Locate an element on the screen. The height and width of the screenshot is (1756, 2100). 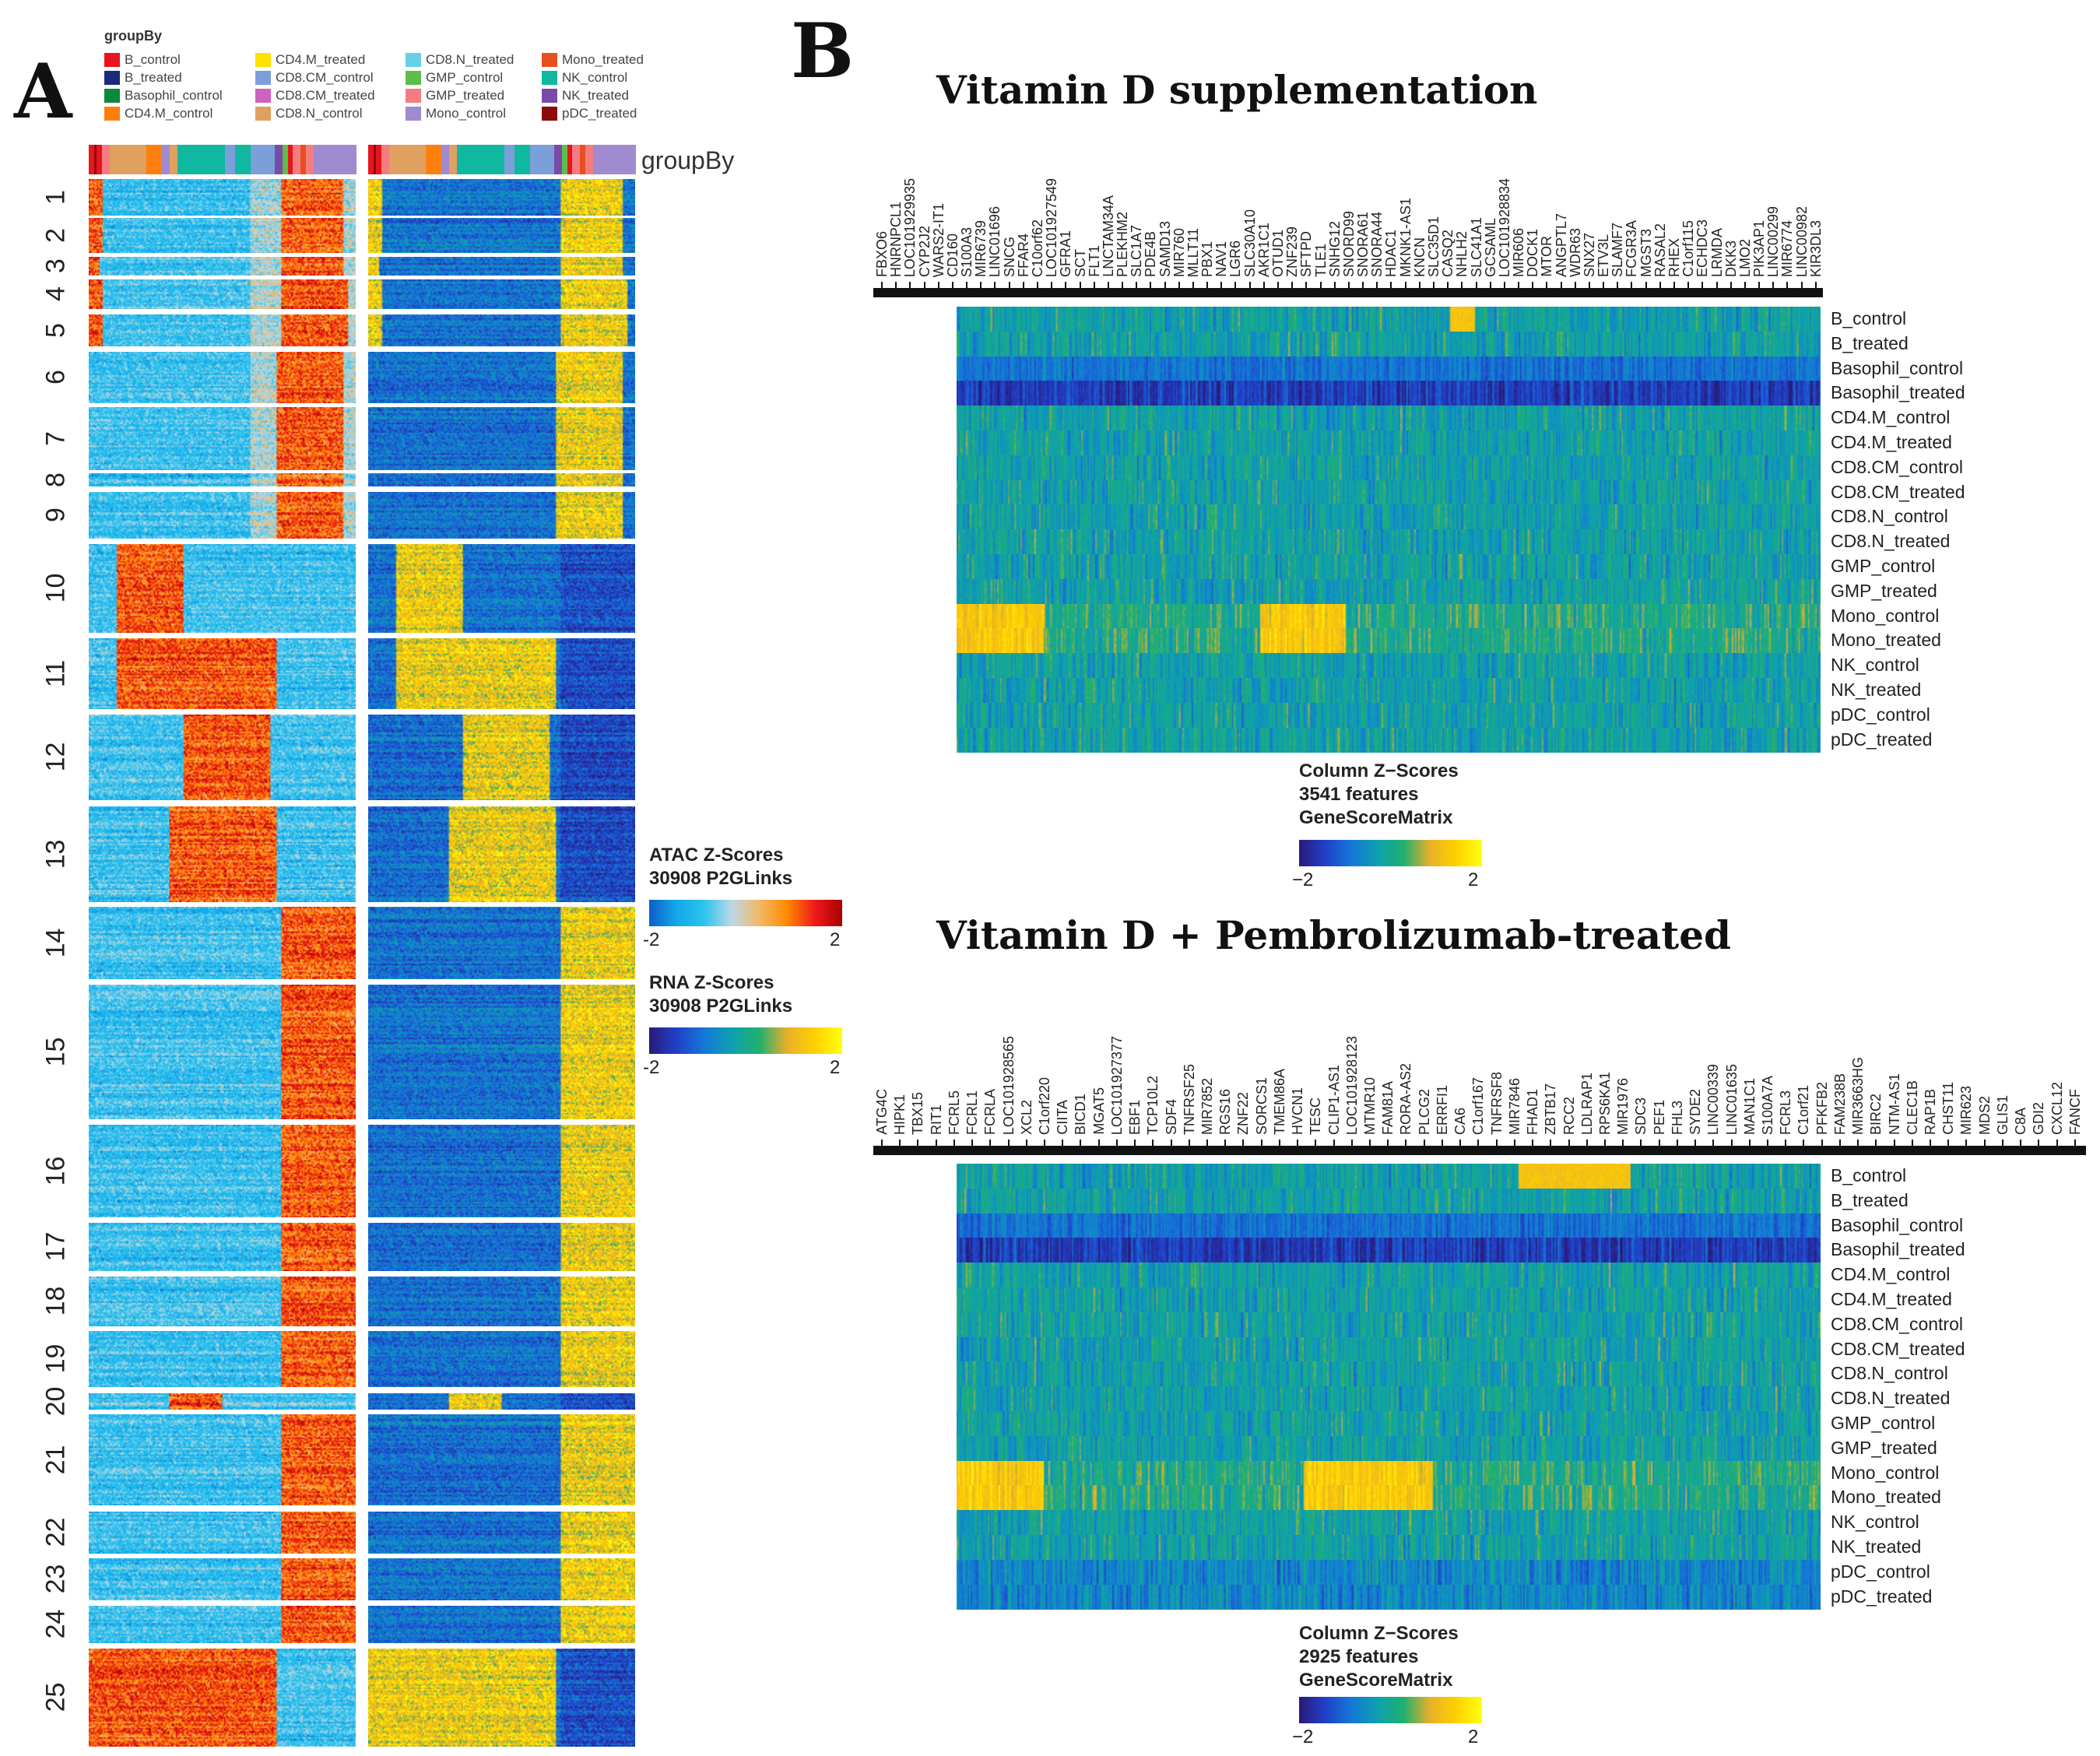
gene-label: AKR1C1 is located at coordinates (1263, 250).